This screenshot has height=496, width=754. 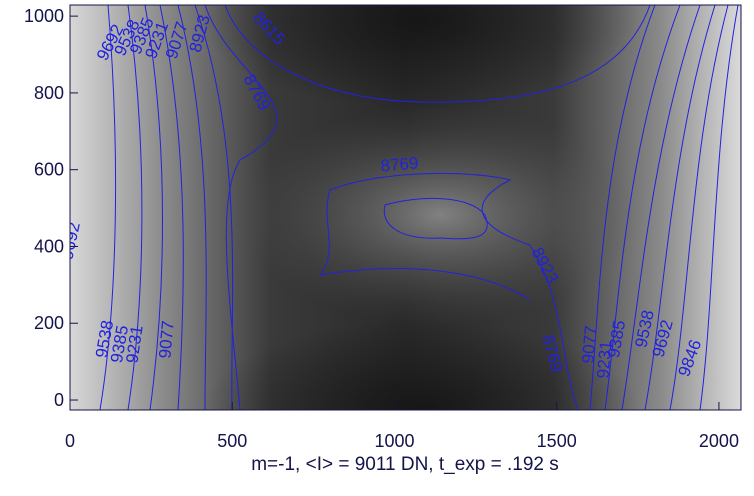 What do you see at coordinates (49, 323) in the screenshot?
I see `y-tick-label: 200` at bounding box center [49, 323].